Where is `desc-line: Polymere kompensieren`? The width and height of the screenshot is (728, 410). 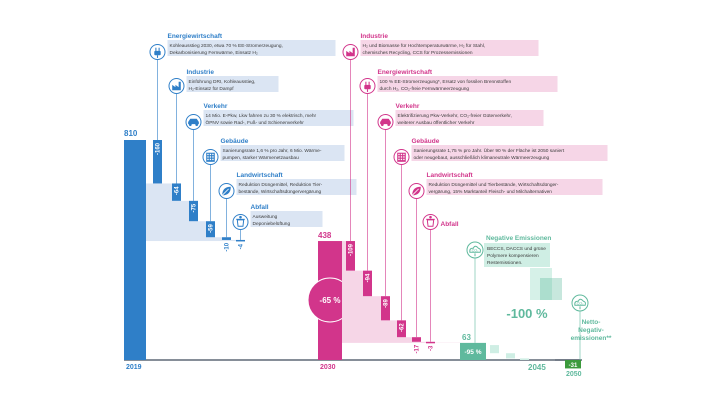
desc-line: Polymere kompensieren is located at coordinates (513, 256).